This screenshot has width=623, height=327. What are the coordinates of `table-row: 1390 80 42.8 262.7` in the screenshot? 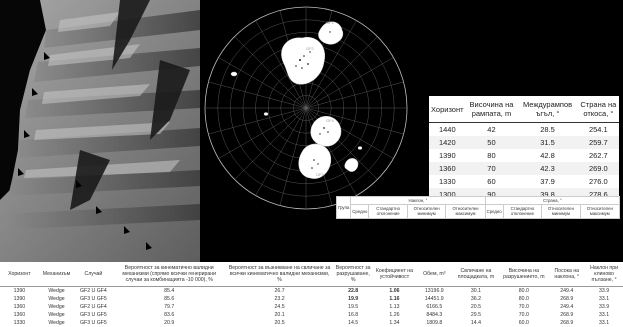 It's located at (523, 155).